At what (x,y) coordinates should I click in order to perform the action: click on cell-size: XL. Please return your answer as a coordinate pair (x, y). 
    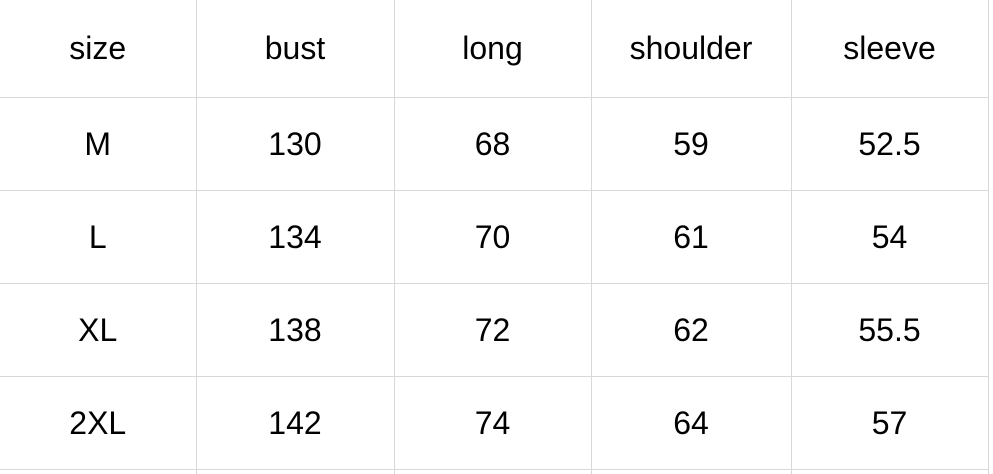
    Looking at the image, I should click on (98, 330).